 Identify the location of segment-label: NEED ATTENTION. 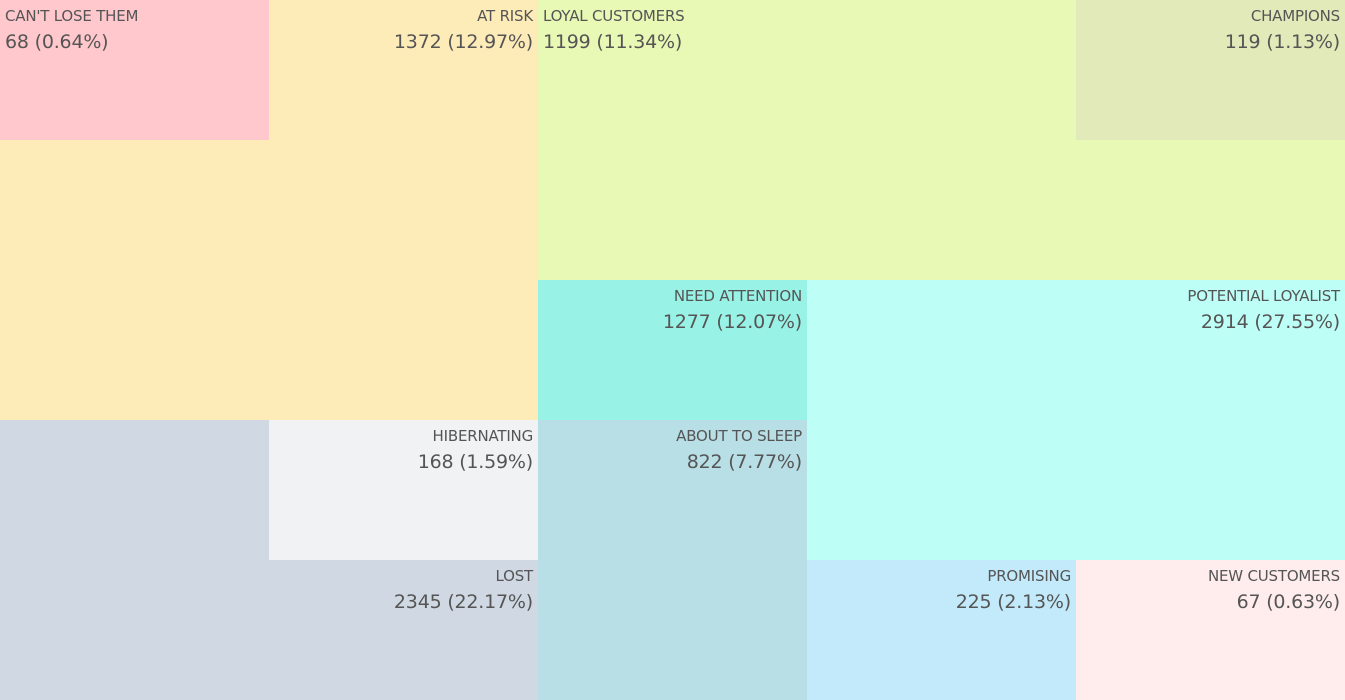
(737, 296).